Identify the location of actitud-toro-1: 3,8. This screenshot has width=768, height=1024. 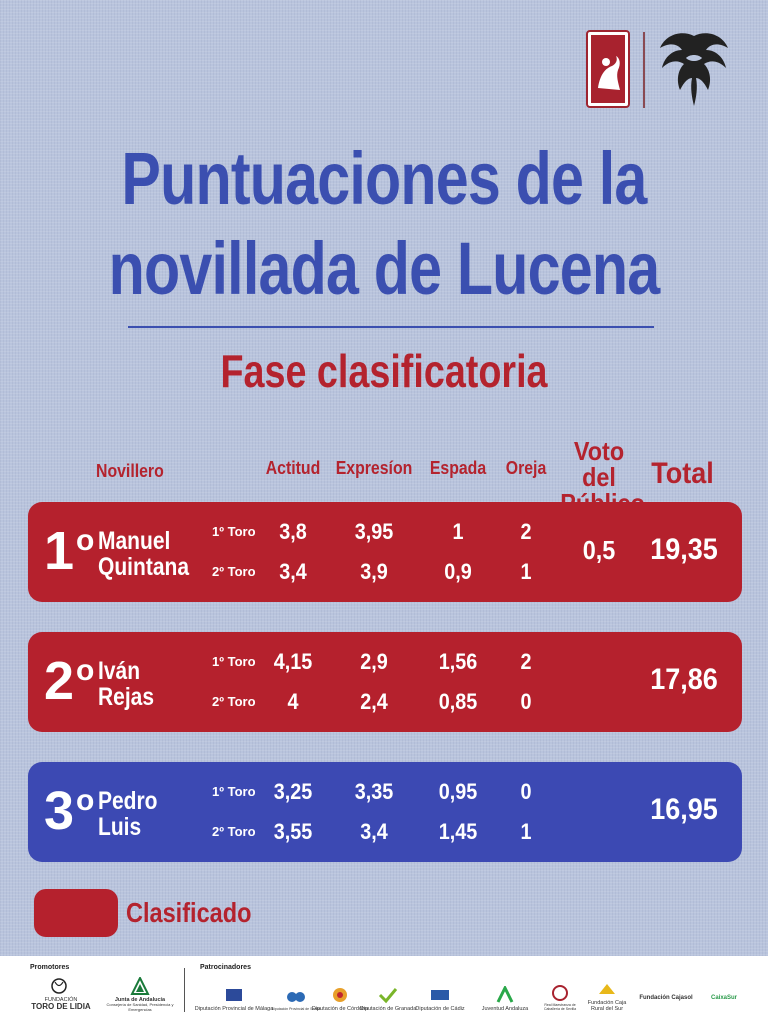
(293, 531).